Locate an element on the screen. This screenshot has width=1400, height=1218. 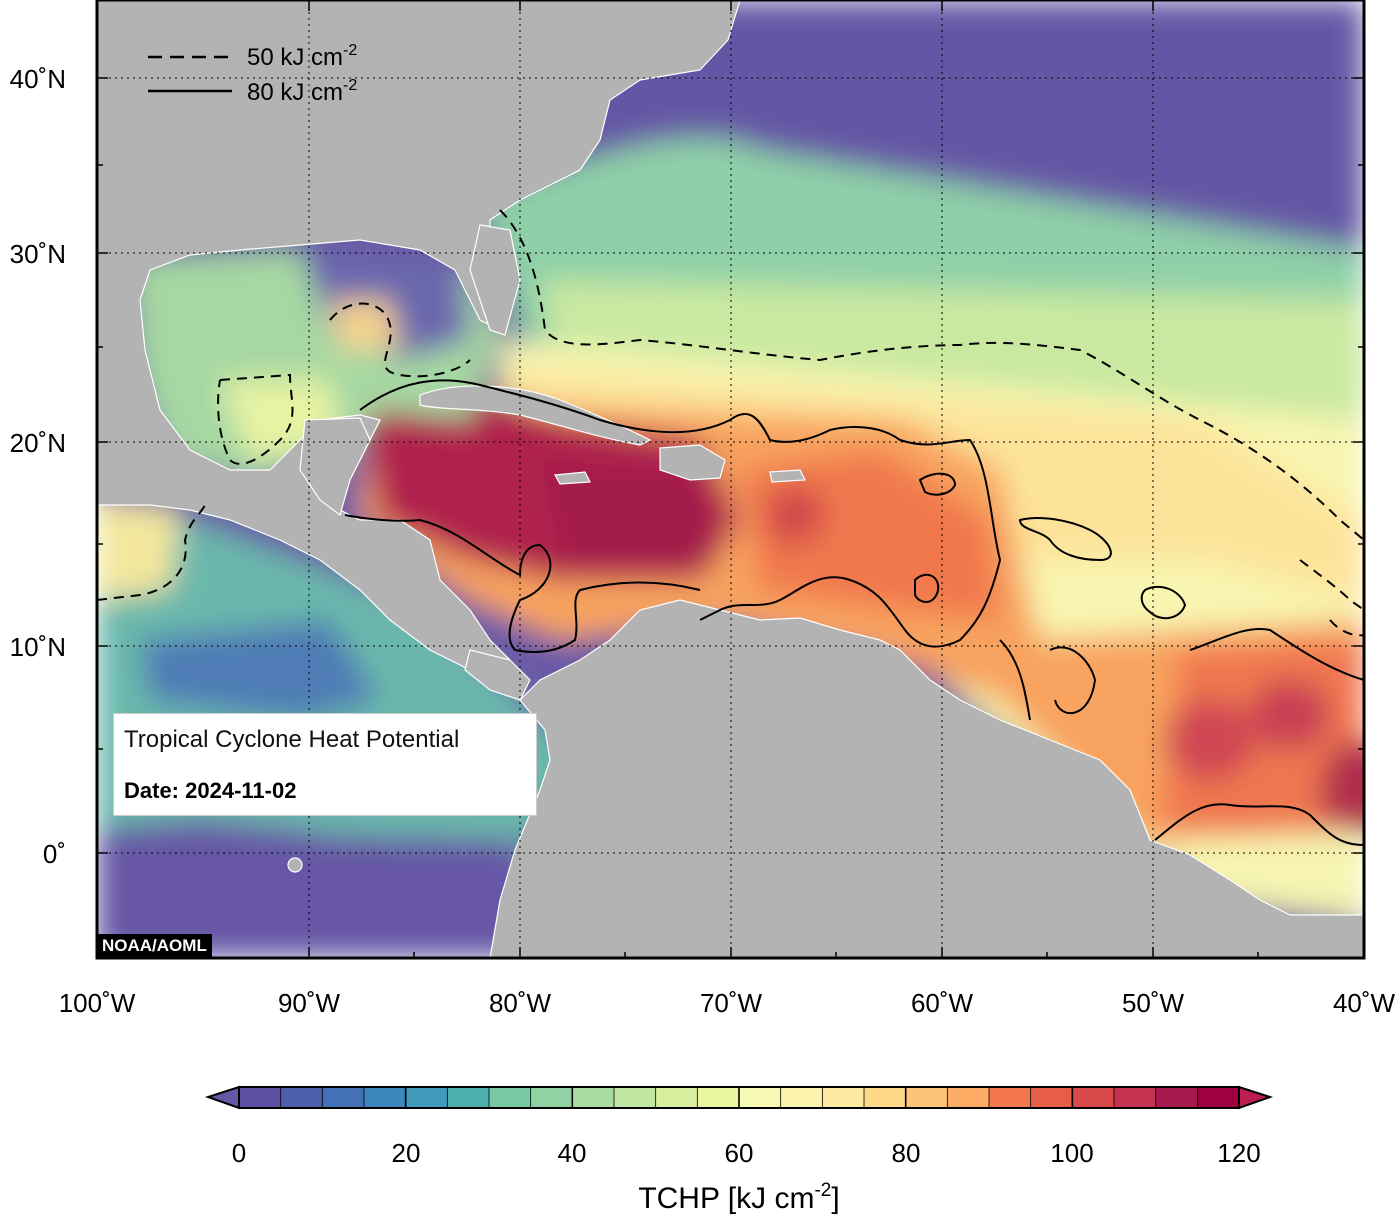
lon-label: 70˚W is located at coordinates (731, 1003).